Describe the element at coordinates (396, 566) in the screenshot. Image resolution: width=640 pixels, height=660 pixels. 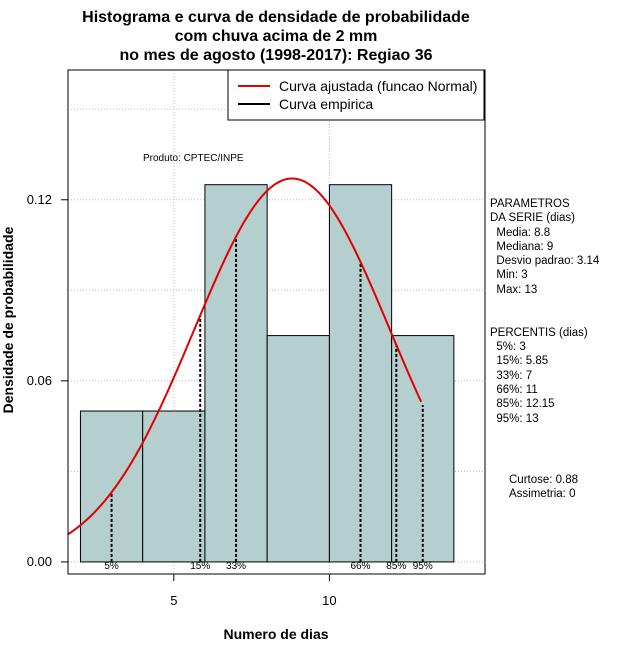
I see `percentile-label: 85%` at that location.